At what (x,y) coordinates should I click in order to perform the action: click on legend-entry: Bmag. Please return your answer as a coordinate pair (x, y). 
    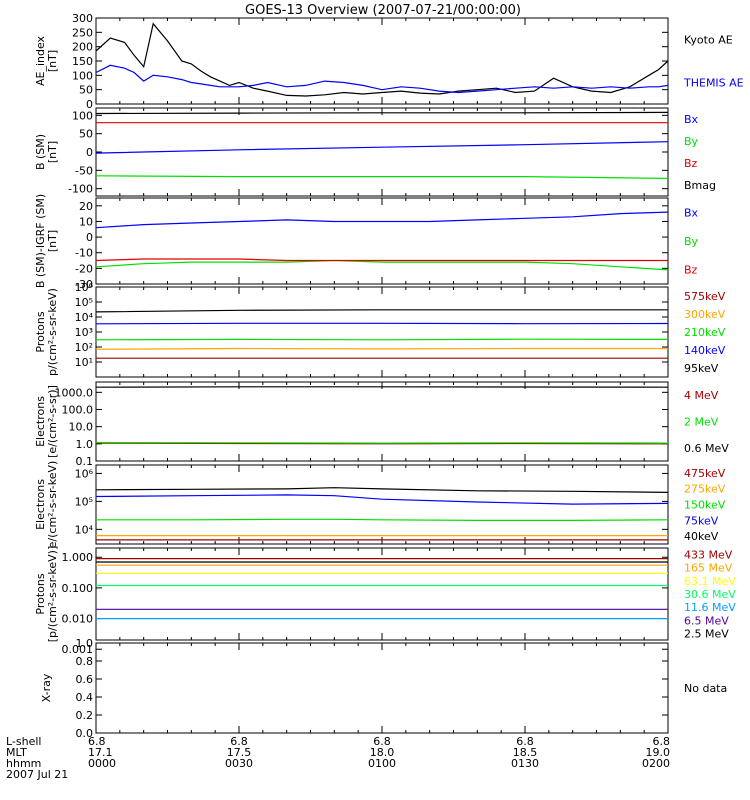
    Looking at the image, I should click on (700, 185).